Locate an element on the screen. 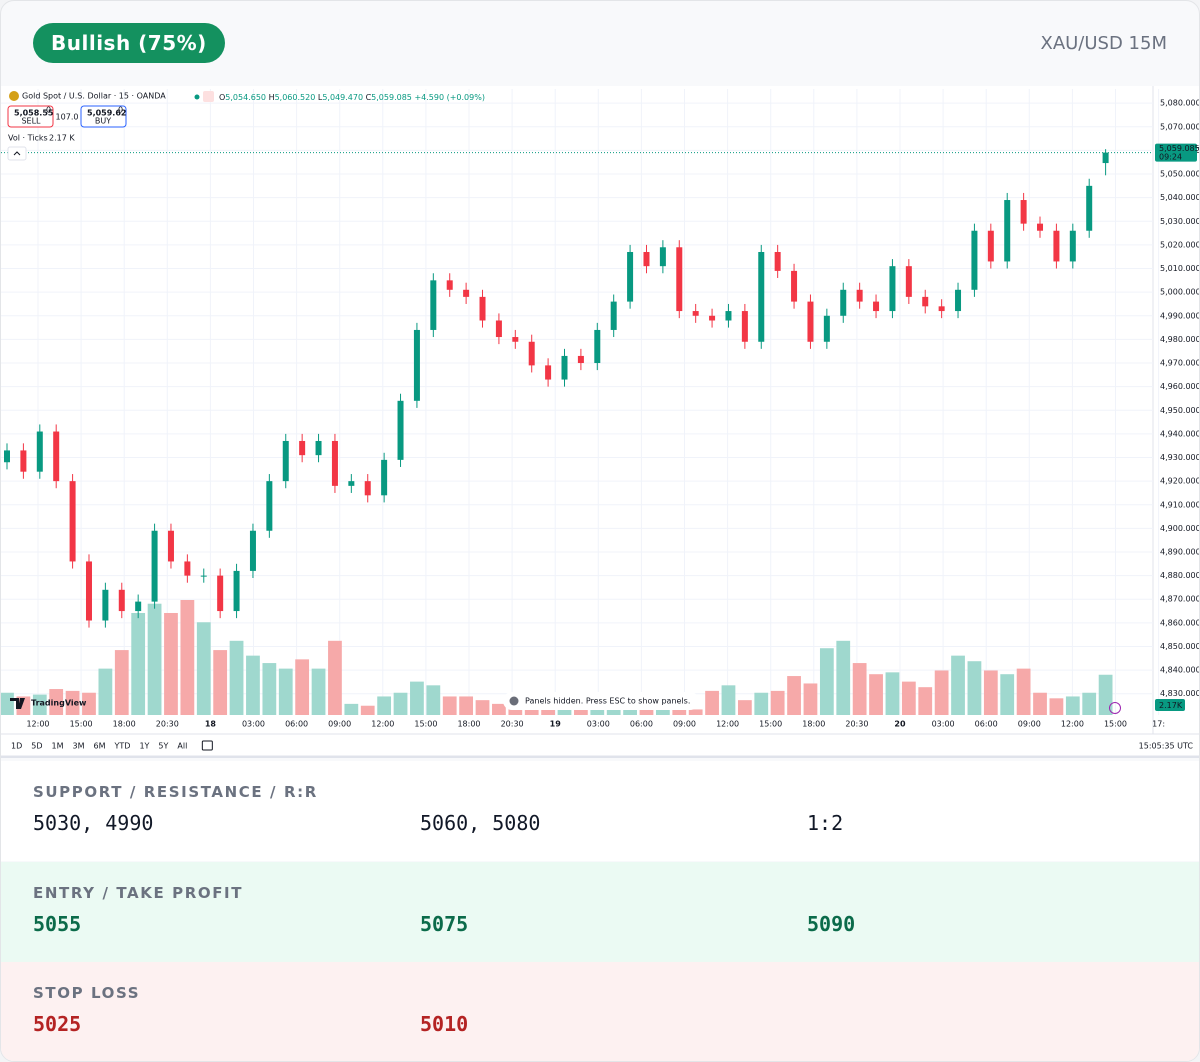 The width and height of the screenshot is (1200, 1062). y-tick-label: 4,980.000 is located at coordinates (1180, 339).